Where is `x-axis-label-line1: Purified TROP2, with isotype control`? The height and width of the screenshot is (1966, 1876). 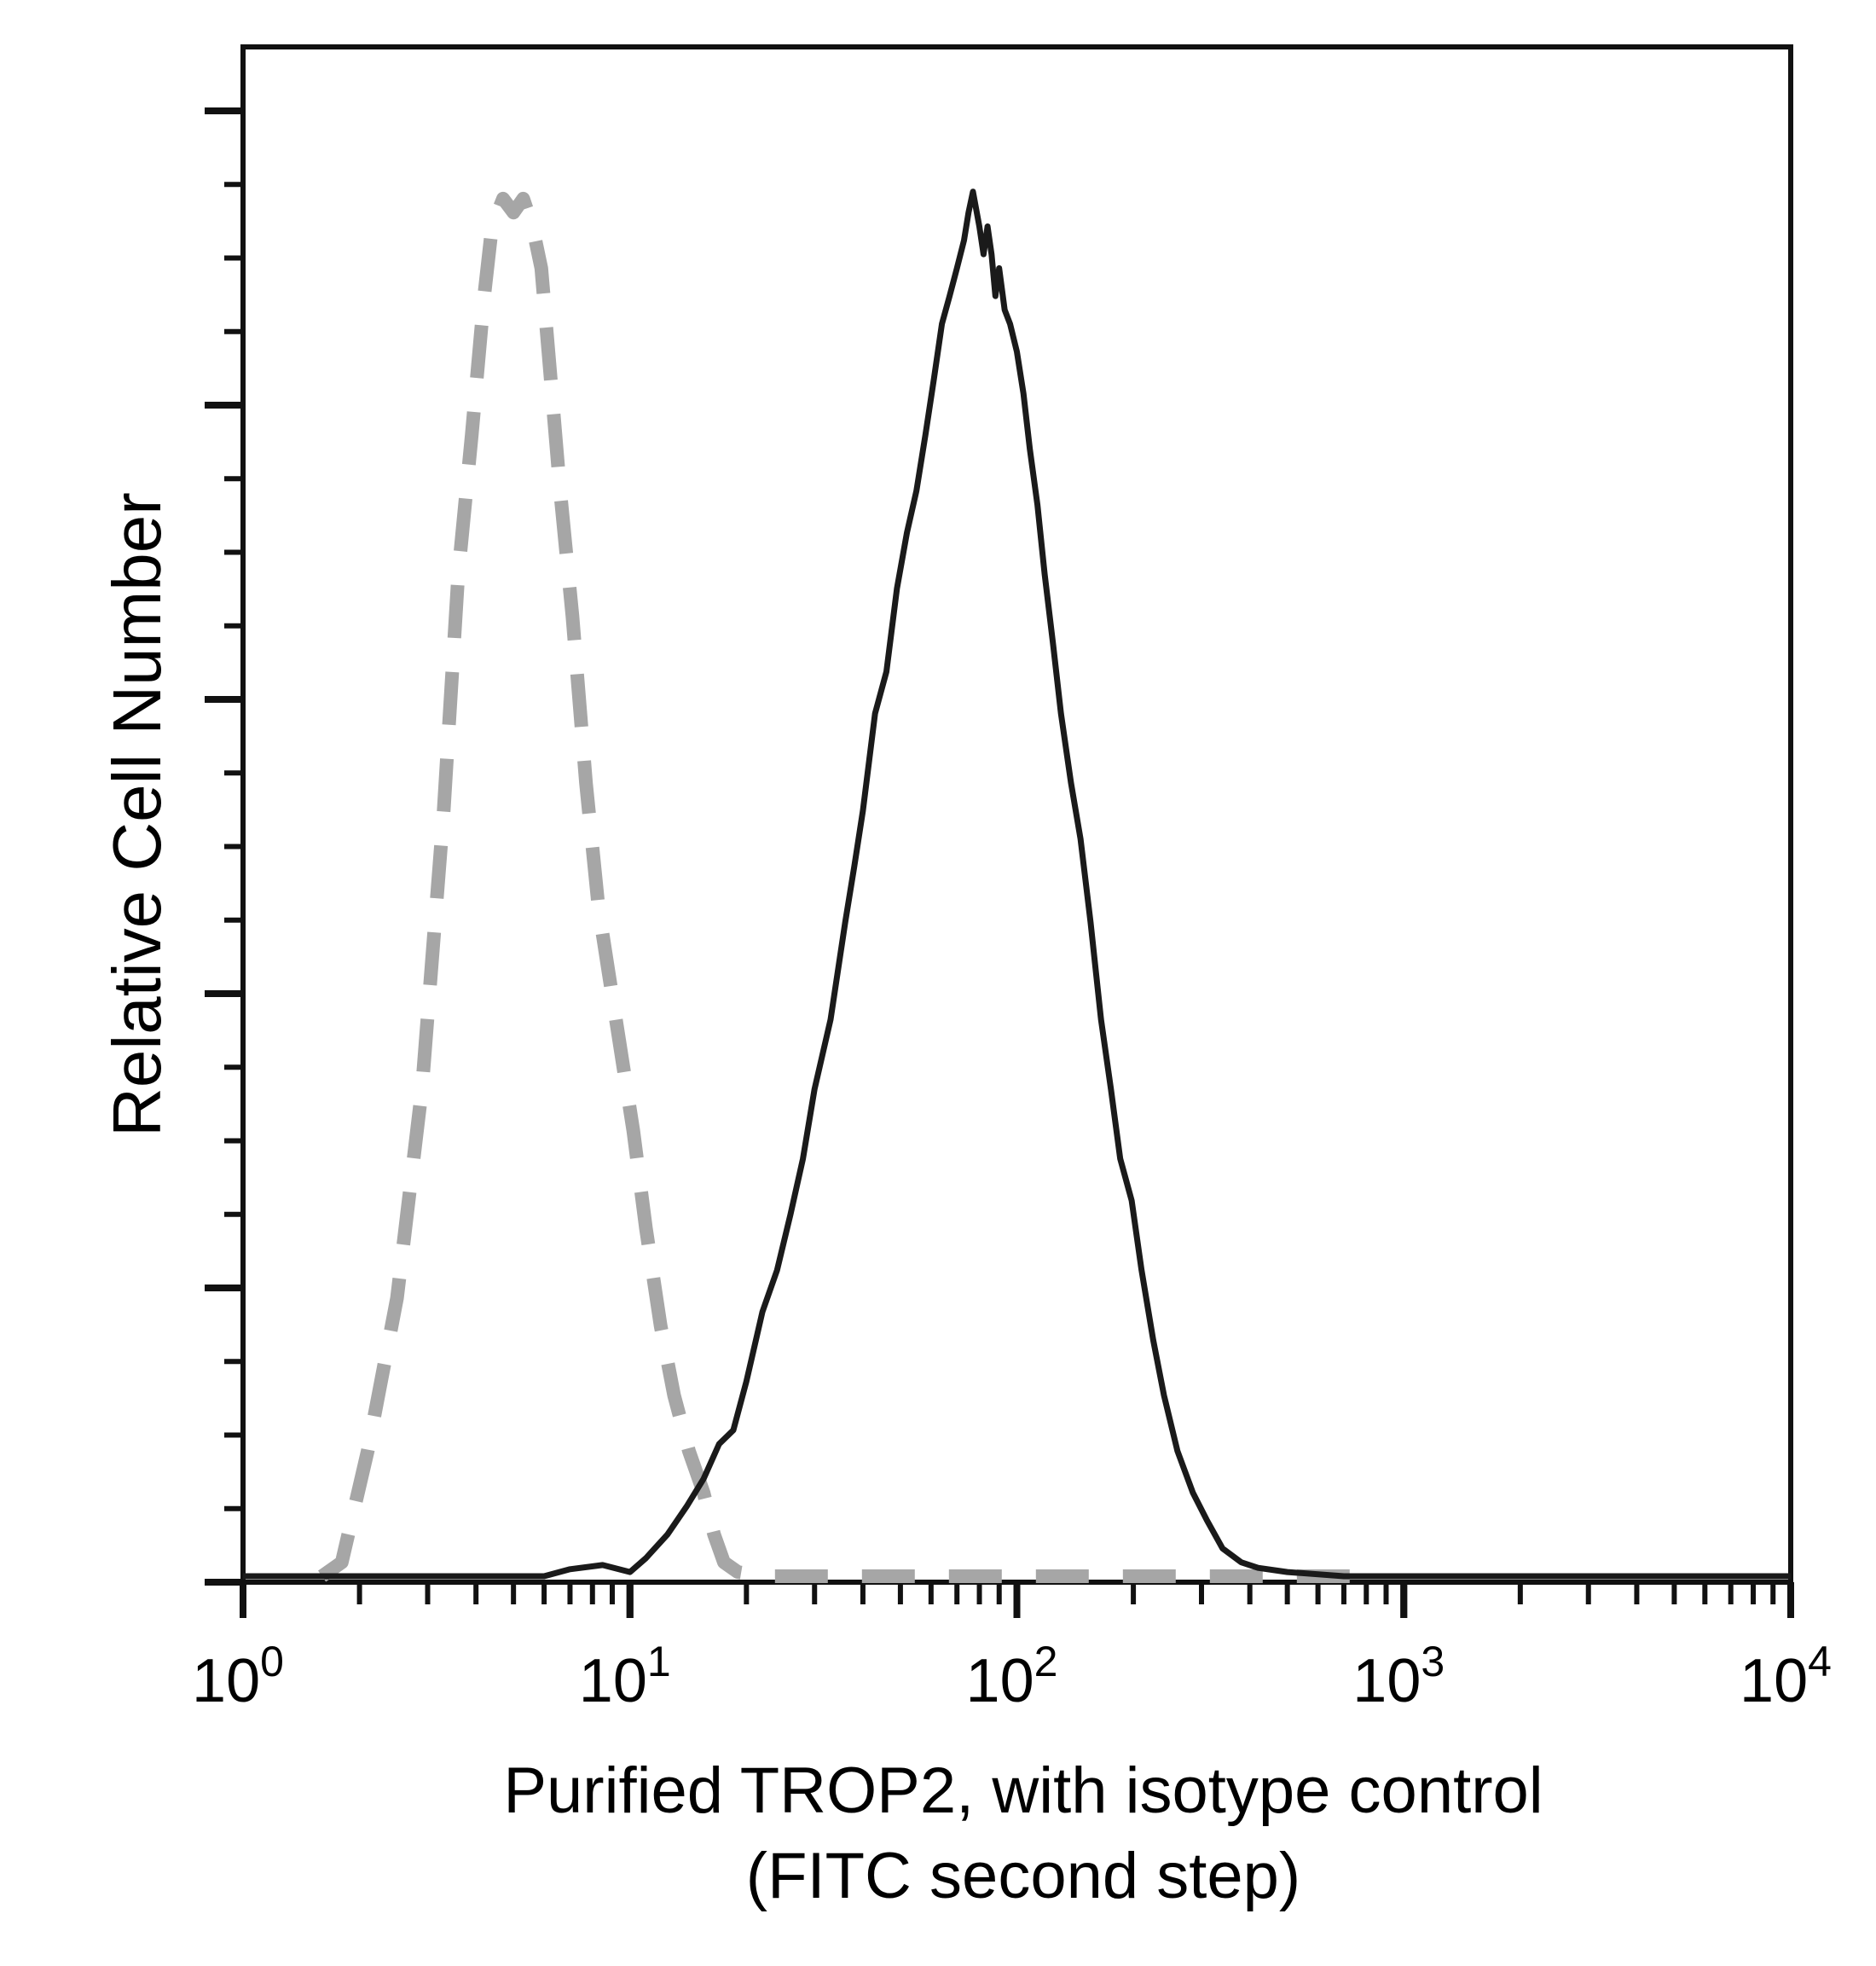 x-axis-label-line1: Purified TROP2, with isotype control is located at coordinates (1023, 1791).